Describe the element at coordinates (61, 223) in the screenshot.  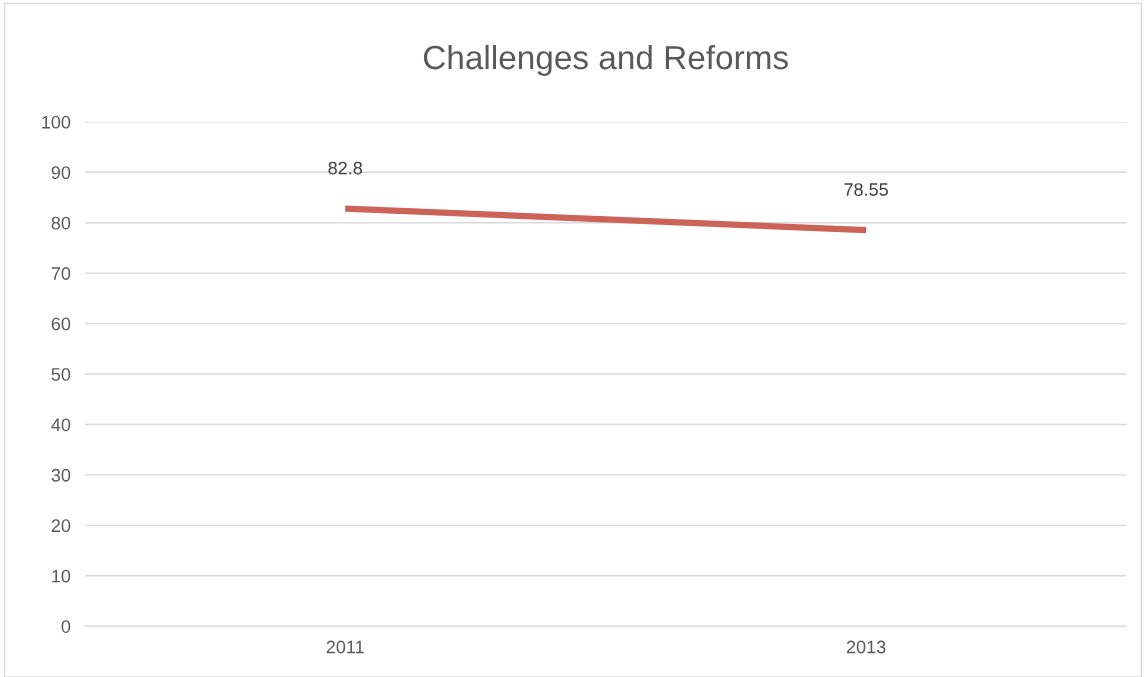
I see `y-tick-label: 80` at that location.